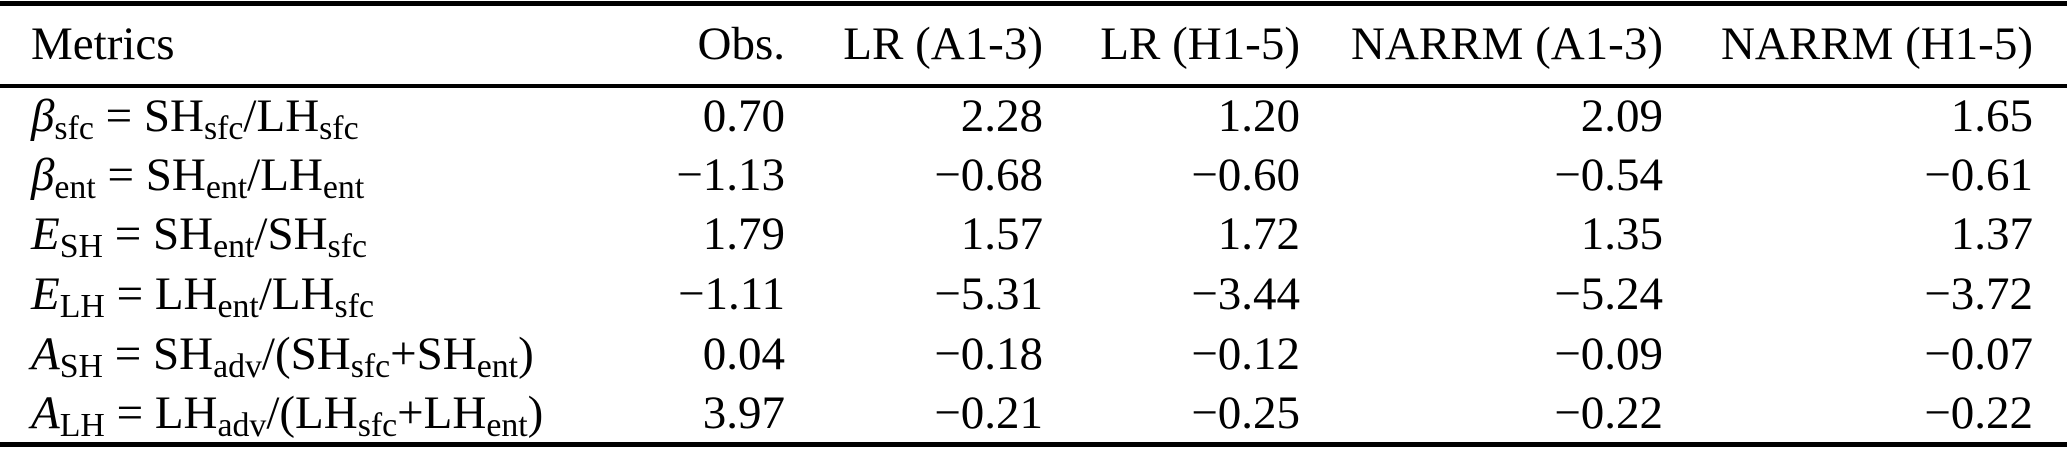  What do you see at coordinates (988, 174) in the screenshot?
I see `value-lr-a1-3: −0.68` at bounding box center [988, 174].